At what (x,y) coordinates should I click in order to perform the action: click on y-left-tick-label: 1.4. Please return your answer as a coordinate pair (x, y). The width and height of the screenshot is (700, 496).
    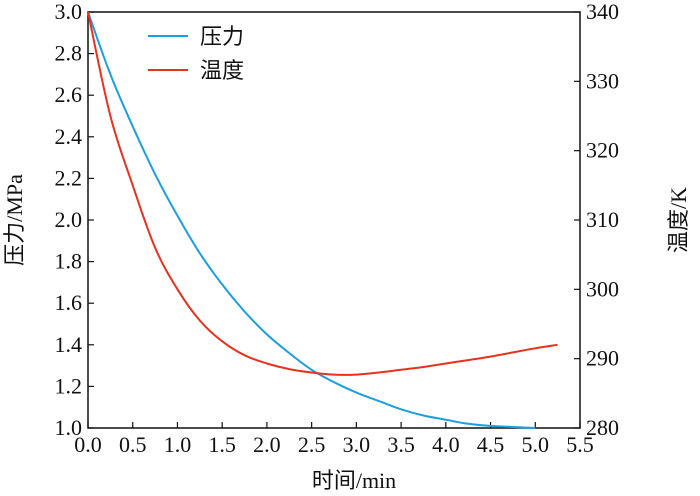
    Looking at the image, I should click on (69, 344).